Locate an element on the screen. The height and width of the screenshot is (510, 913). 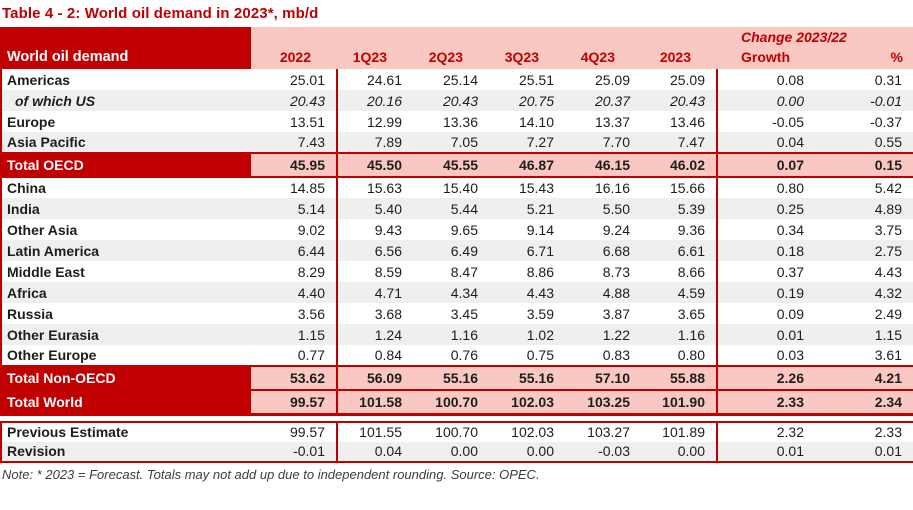
value-cell: 0.75 is located at coordinates (540, 355).